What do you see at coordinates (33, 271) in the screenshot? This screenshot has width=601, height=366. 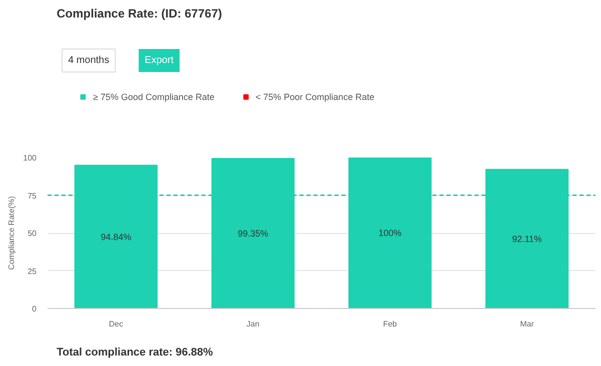 I see `y-tick-label: 25` at bounding box center [33, 271].